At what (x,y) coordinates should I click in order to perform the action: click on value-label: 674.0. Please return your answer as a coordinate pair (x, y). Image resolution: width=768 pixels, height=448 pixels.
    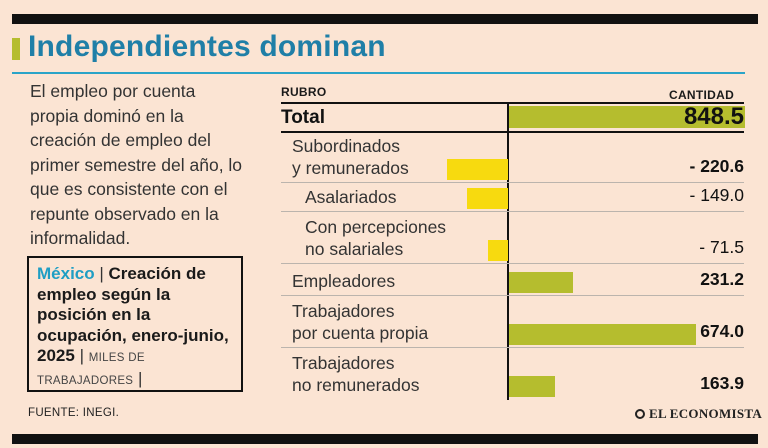
    Looking at the image, I should click on (722, 331).